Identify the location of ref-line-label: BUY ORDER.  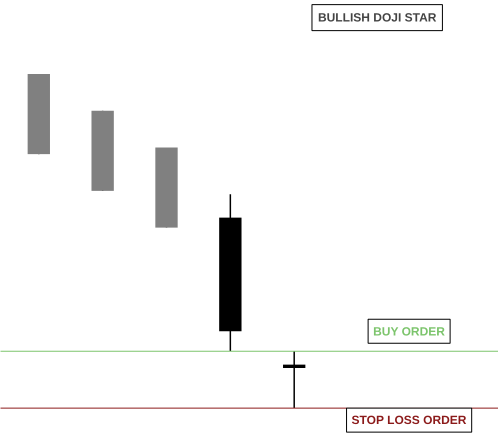
(409, 331).